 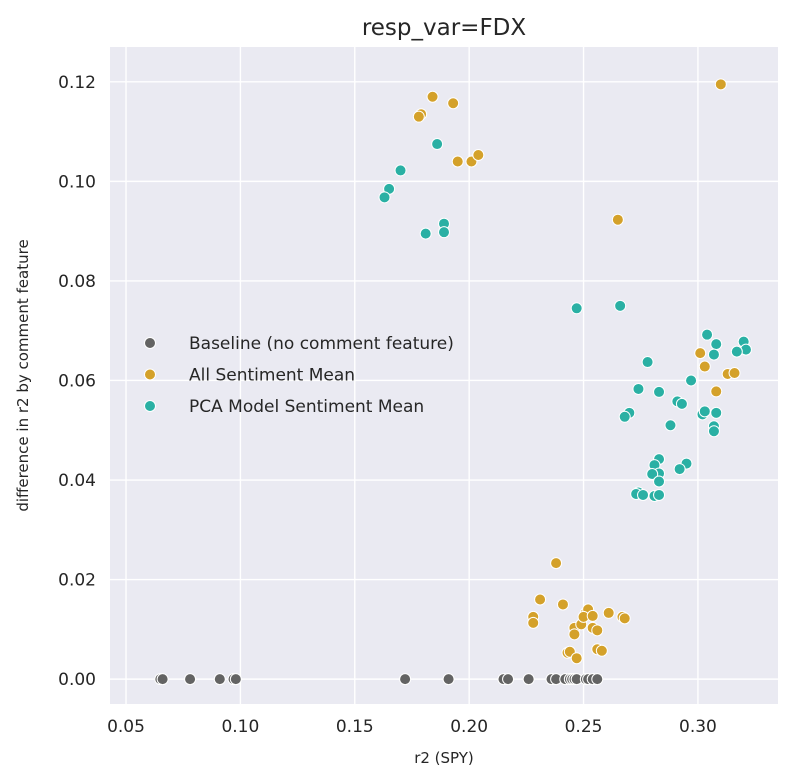 I want to click on x-tick-label: 0.25, so click(x=584, y=727).